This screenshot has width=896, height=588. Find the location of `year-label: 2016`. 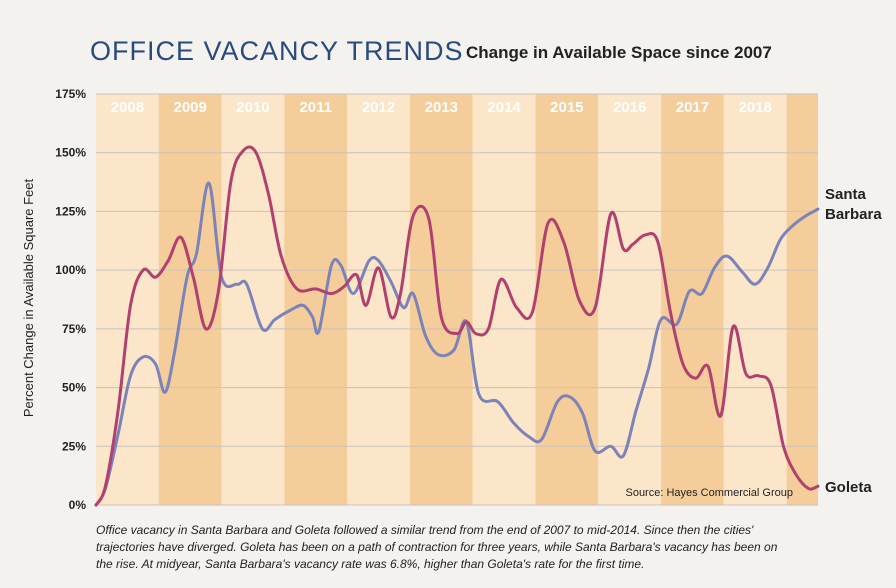

year-label: 2016 is located at coordinates (629, 107).